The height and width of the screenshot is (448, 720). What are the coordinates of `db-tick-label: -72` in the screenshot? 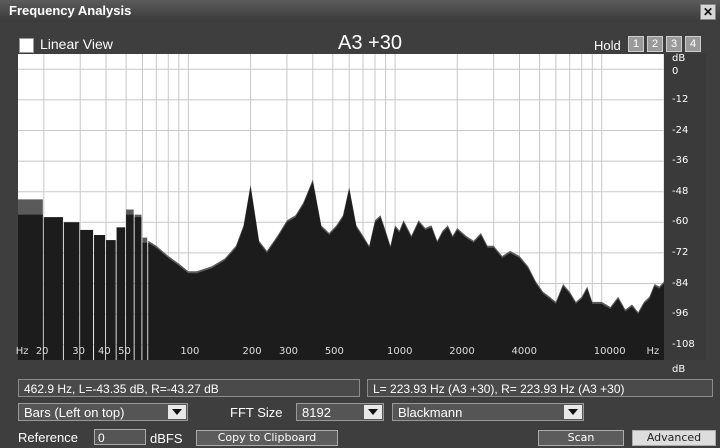 It's located at (680, 252).